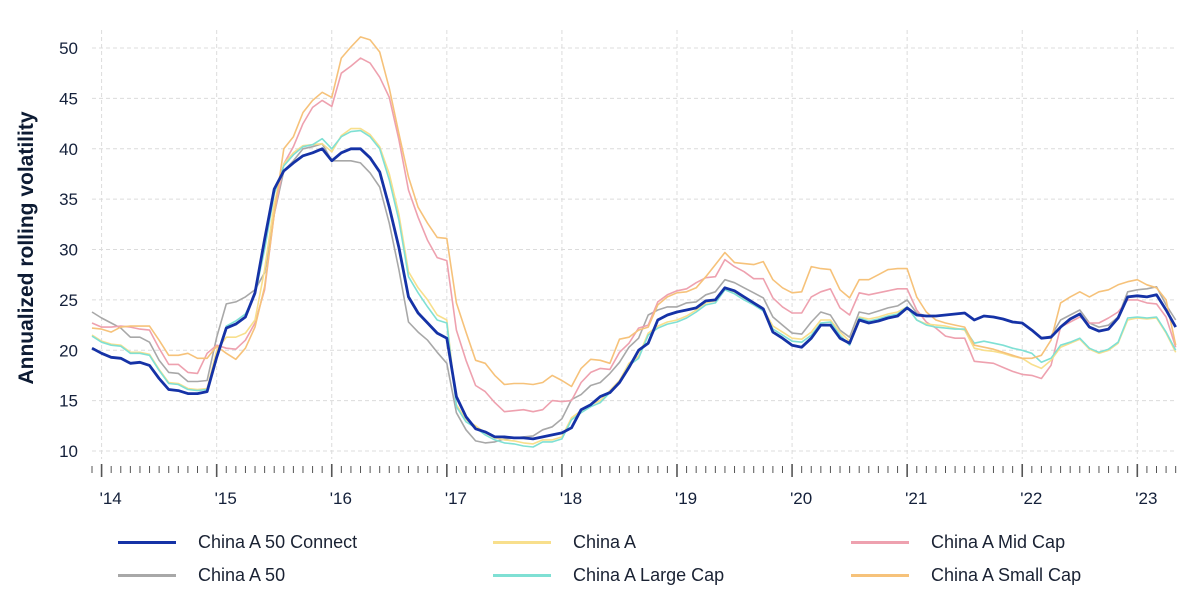  Describe the element at coordinates (1146, 498) in the screenshot. I see `x-tick-label: '23` at that location.